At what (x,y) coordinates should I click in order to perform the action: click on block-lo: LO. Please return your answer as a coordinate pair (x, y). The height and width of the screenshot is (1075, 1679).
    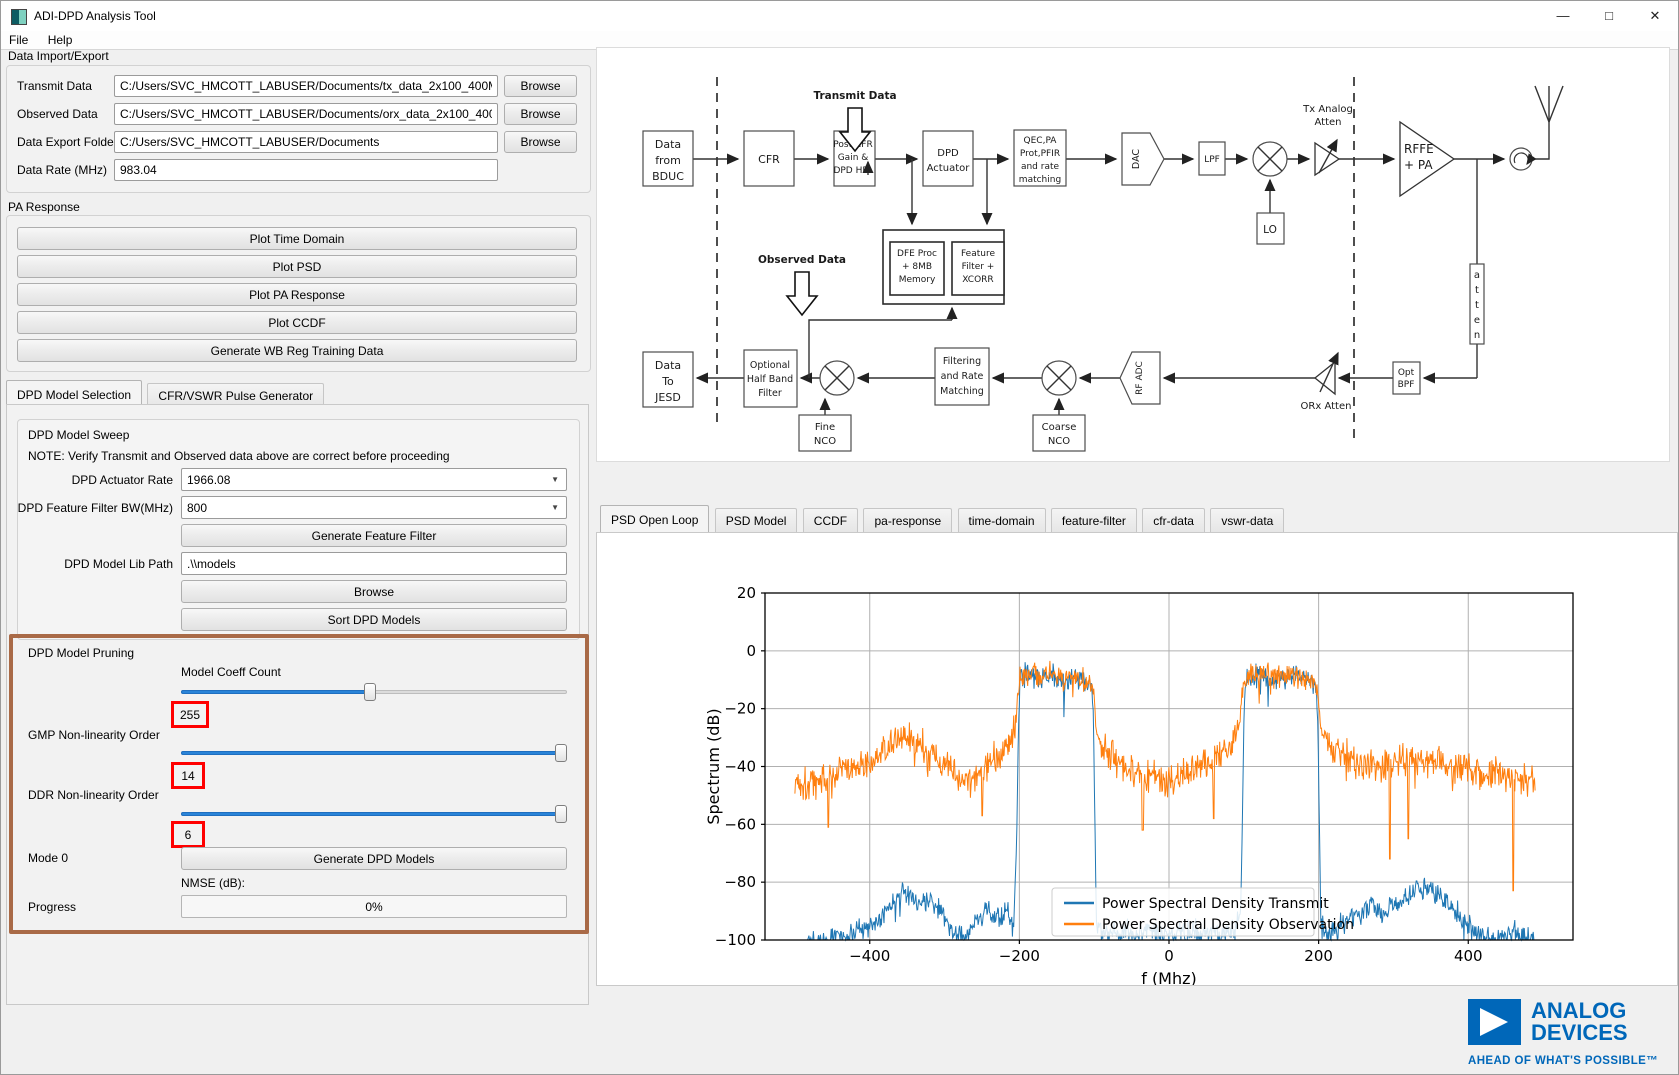
    Looking at the image, I should click on (1270, 228).